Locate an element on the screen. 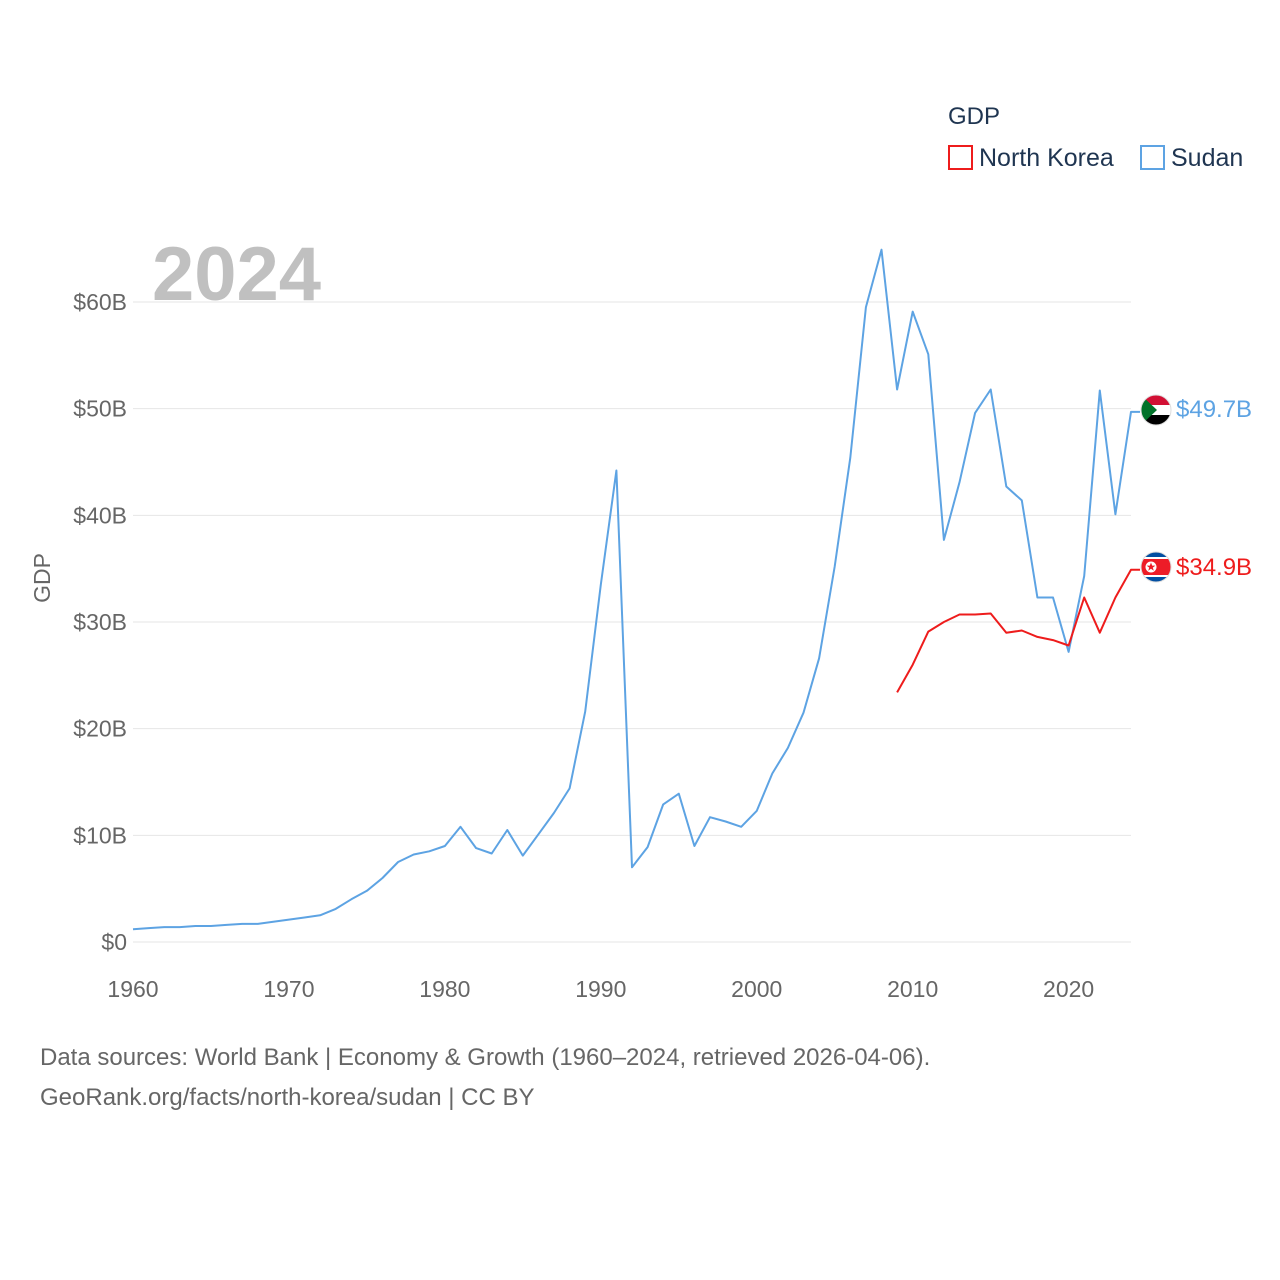  x-tick-label: 1990 is located at coordinates (600, 989).